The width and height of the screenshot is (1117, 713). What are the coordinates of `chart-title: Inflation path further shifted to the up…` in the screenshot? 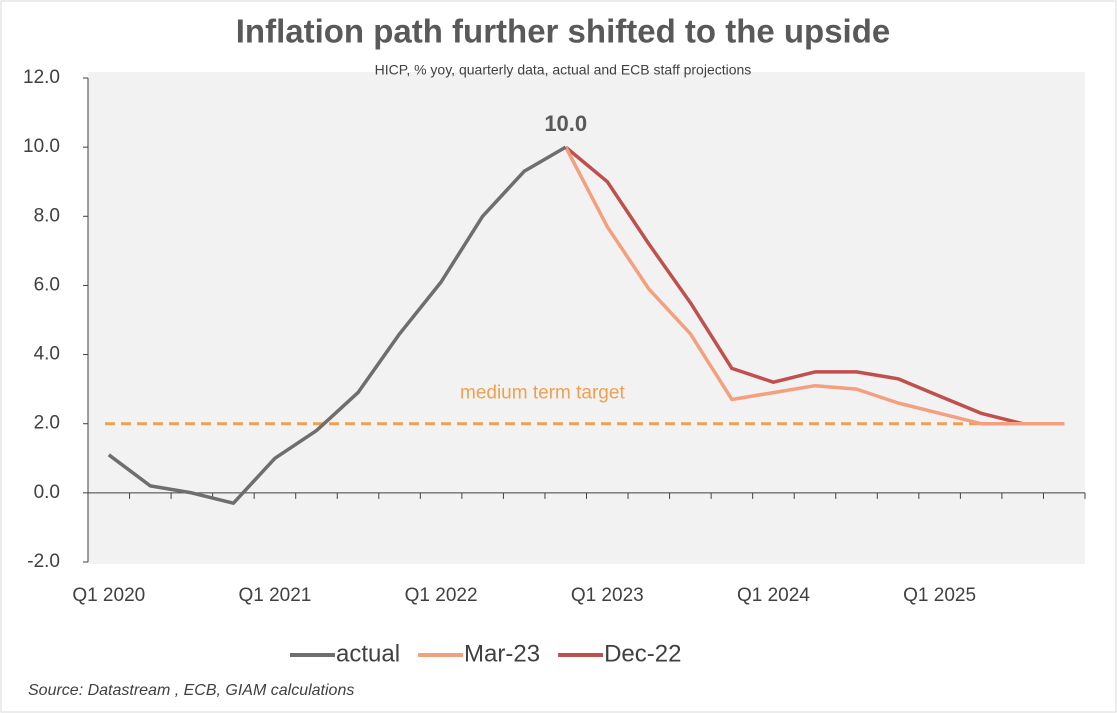 It's located at (563, 31).